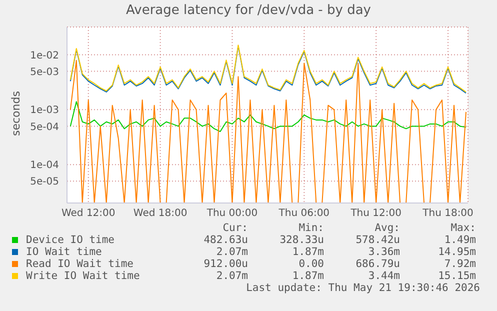 Image resolution: width=497 pixels, height=311 pixels. Describe the element at coordinates (377, 240) in the screenshot. I see `text: 578.42u` at that location.